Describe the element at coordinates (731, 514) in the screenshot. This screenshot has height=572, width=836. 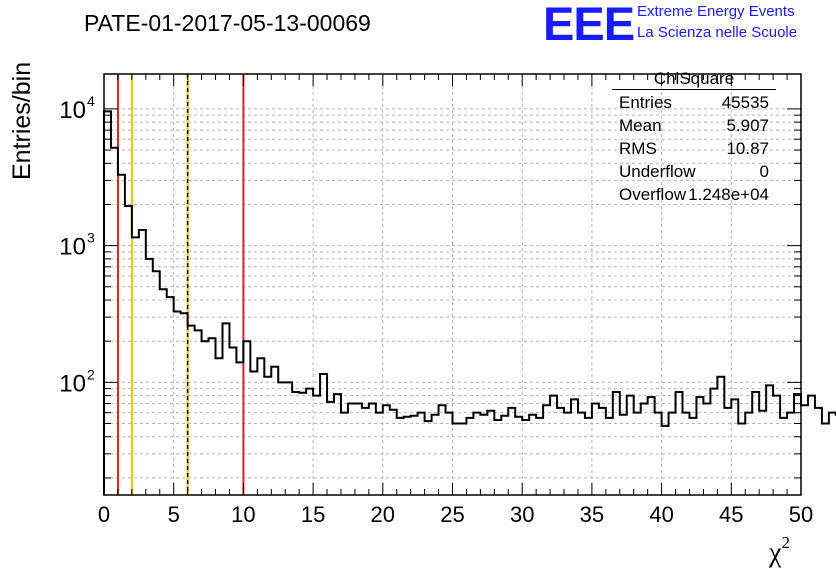
I see `x-tick-label: 45` at that location.